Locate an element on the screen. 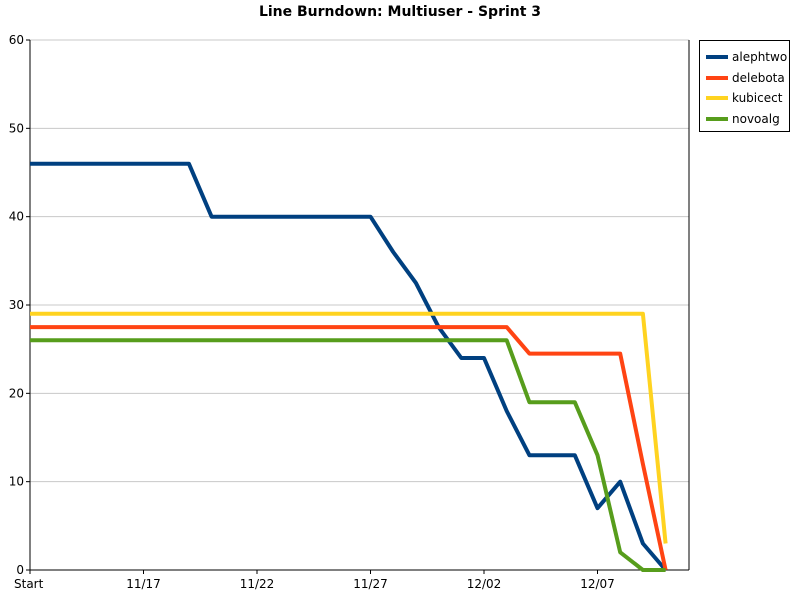 Image resolution: width=800 pixels, height=600 pixels. y-tick-label: 60 is located at coordinates (16, 40).